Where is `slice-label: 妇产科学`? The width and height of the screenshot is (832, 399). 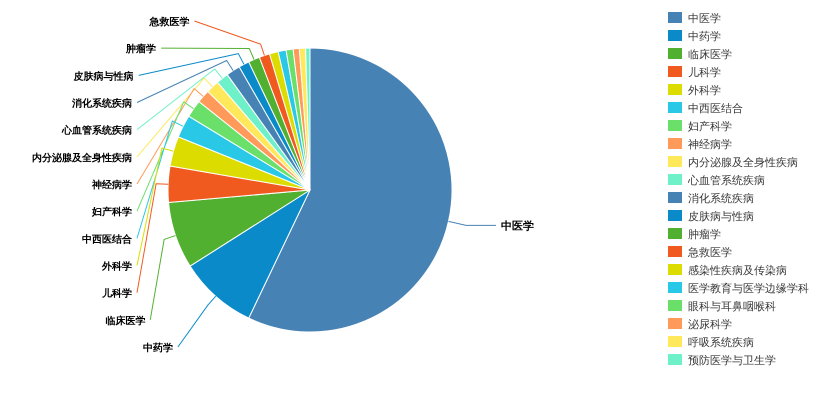 slice-label: 妇产科学 is located at coordinates (111, 212).